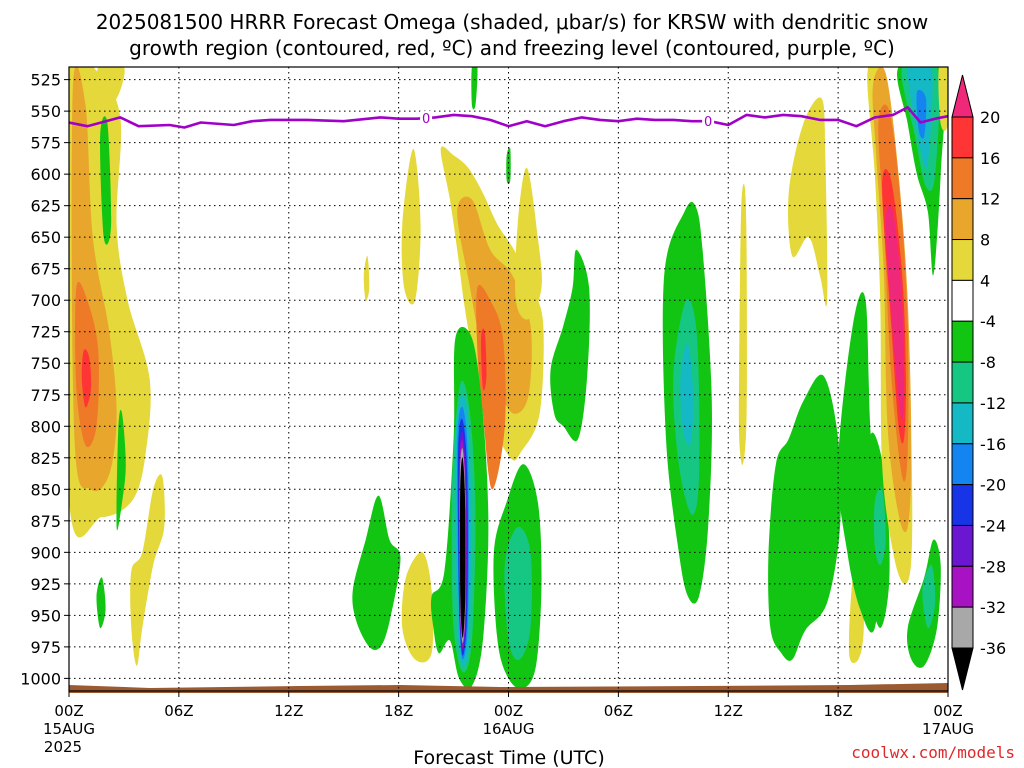  Describe the element at coordinates (483, 359) in the screenshot. I see `omega-region-rise-big-core` at that location.